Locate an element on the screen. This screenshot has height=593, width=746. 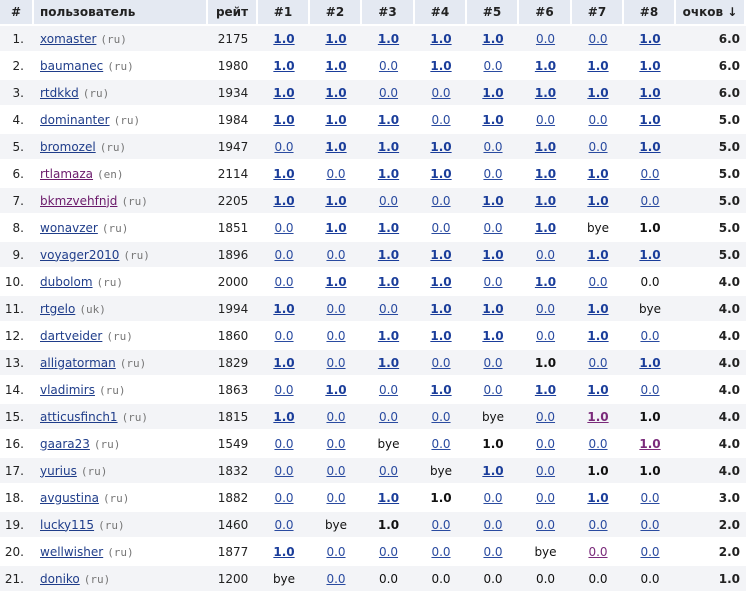
user-link: dubolom is located at coordinates (66, 281).